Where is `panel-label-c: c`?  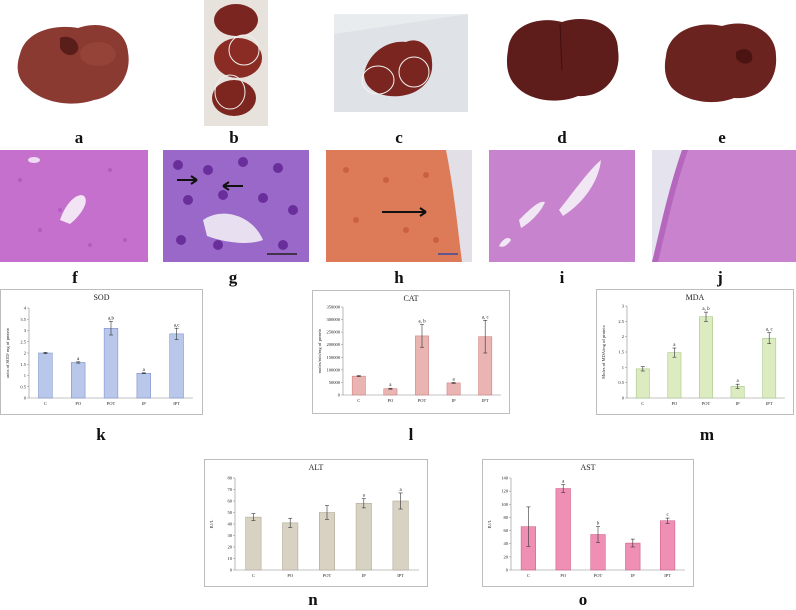
panel-label-c: c is located at coordinates (399, 137).